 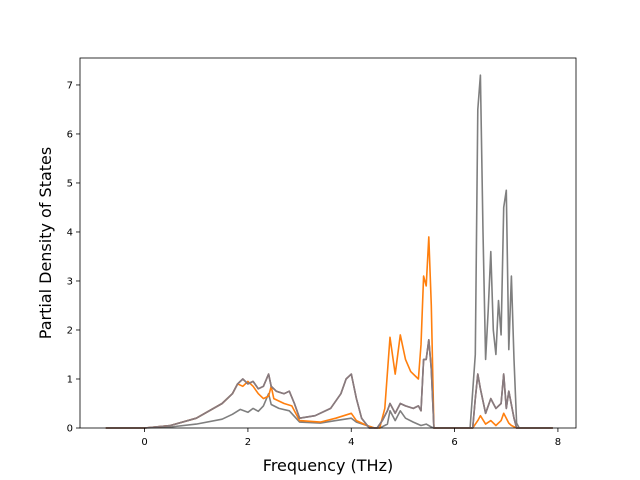 I want to click on x-axis: 0 2 4 6 8, so click(x=351, y=438).